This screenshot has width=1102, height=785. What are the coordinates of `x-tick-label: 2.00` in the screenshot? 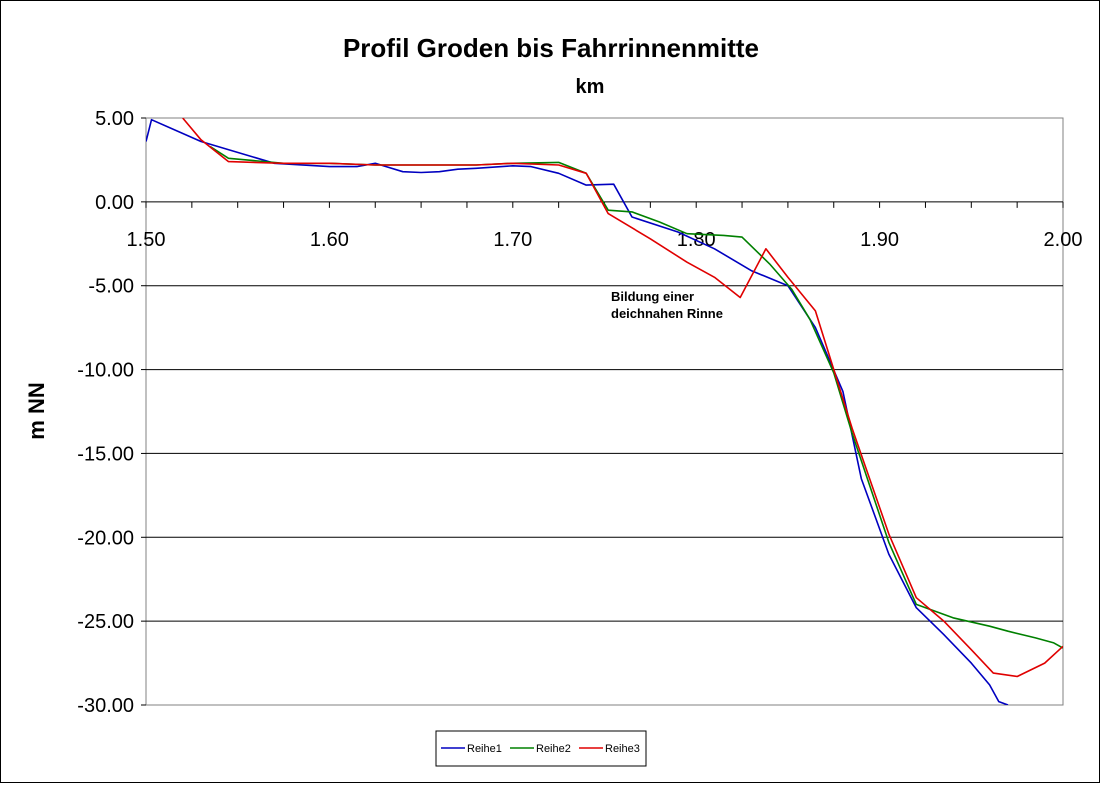 It's located at (1063, 240).